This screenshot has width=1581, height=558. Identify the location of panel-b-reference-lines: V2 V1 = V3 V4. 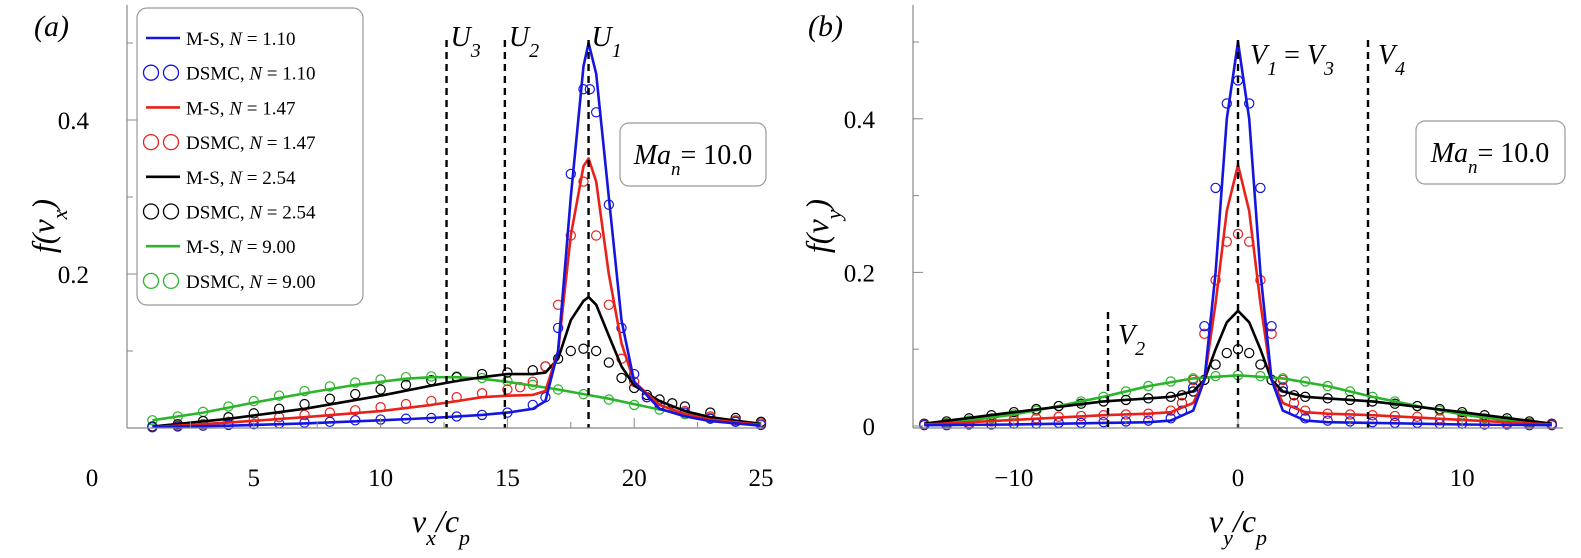
(1255, 234).